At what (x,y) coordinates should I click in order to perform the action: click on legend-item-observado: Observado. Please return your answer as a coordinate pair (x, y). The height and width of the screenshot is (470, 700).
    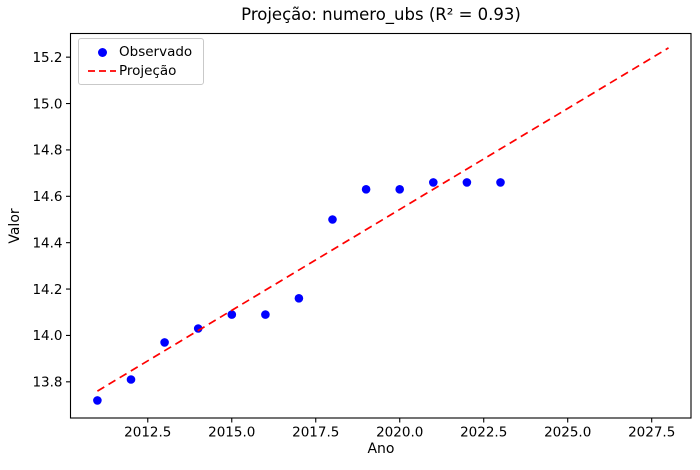
    Looking at the image, I should click on (140, 52).